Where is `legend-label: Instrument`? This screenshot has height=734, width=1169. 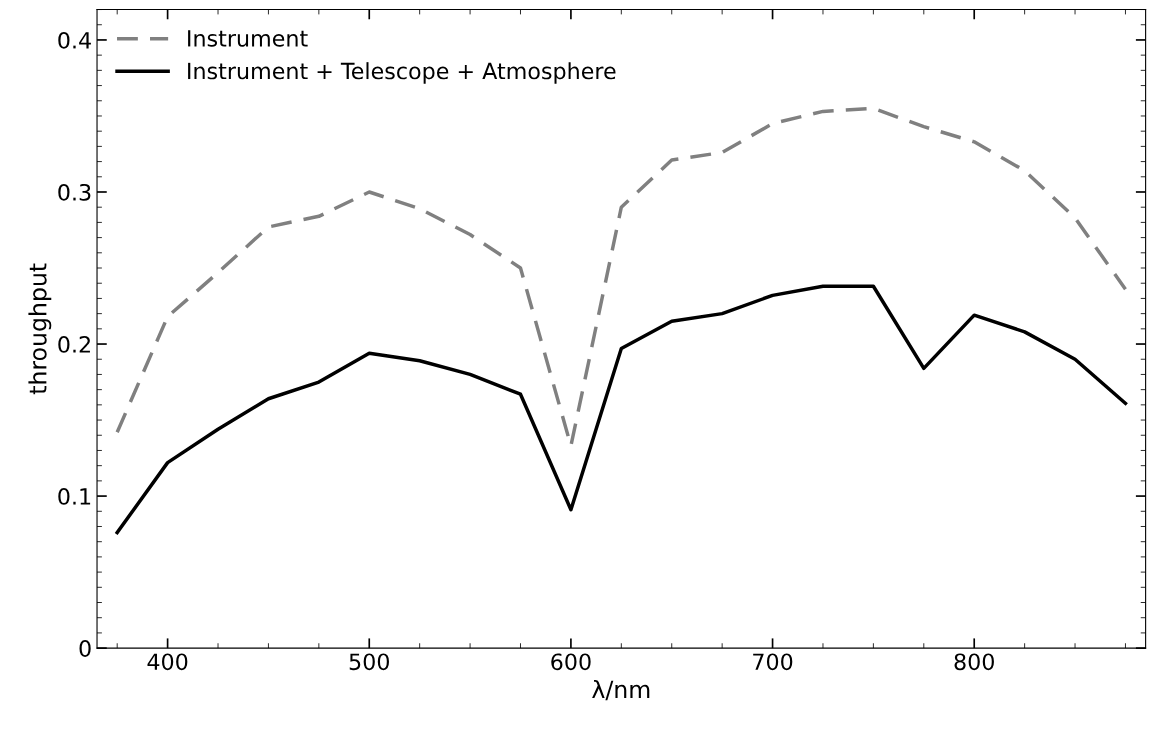 legend-label: Instrument is located at coordinates (248, 38).